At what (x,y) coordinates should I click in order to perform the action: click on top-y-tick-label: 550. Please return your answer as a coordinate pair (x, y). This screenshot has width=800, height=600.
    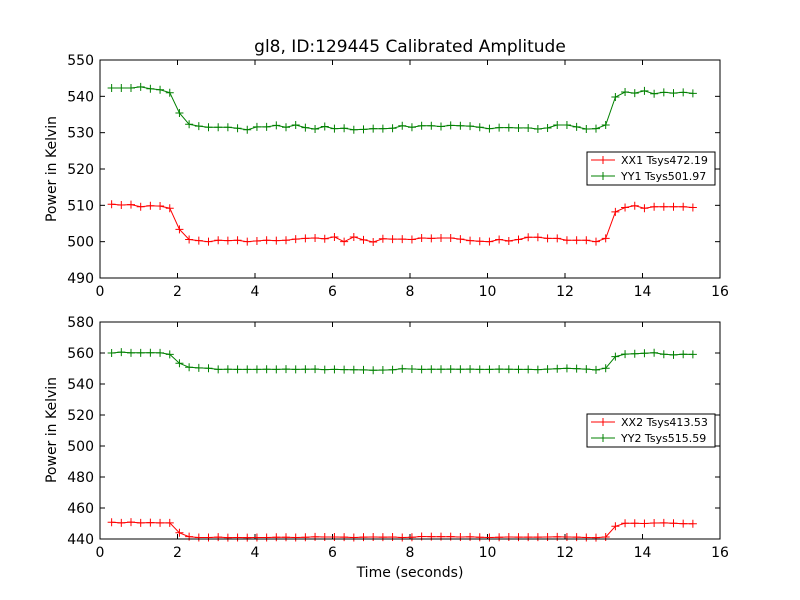
    Looking at the image, I should click on (80, 61).